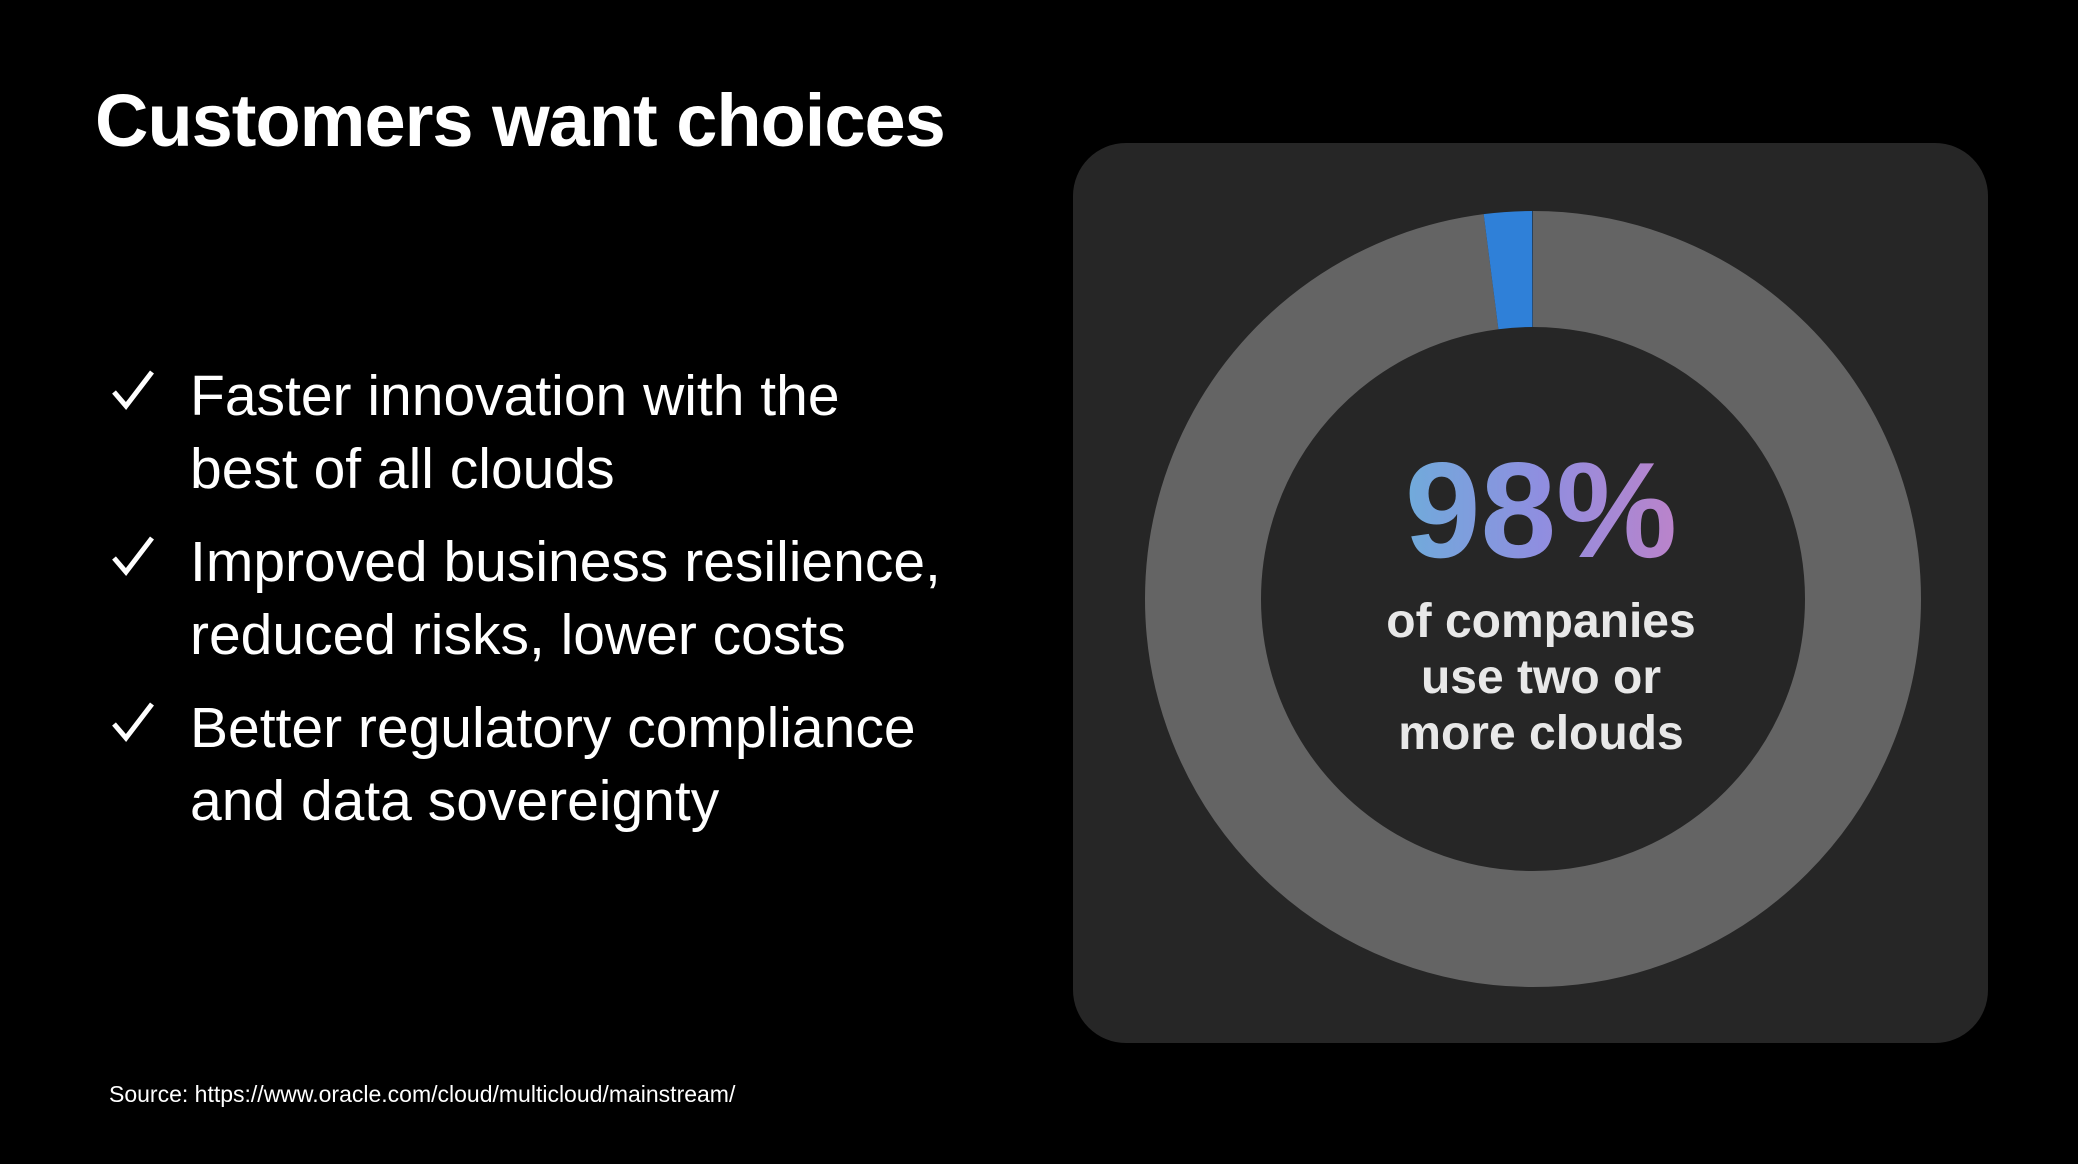 This screenshot has width=2078, height=1164. What do you see at coordinates (520, 120) in the screenshot?
I see `slide-title: Customers want choices` at bounding box center [520, 120].